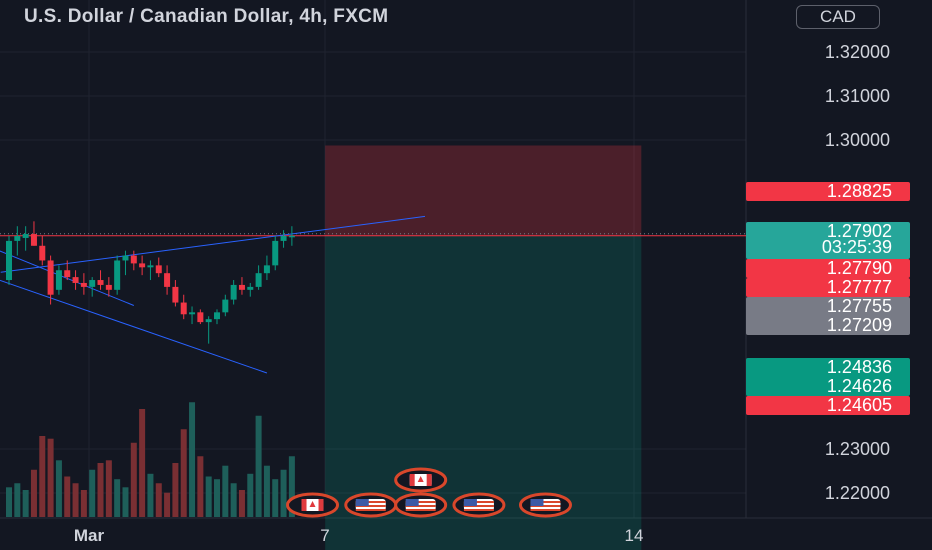 The width and height of the screenshot is (932, 550). Describe the element at coordinates (483, 190) in the screenshot. I see `stop-zone` at that location.